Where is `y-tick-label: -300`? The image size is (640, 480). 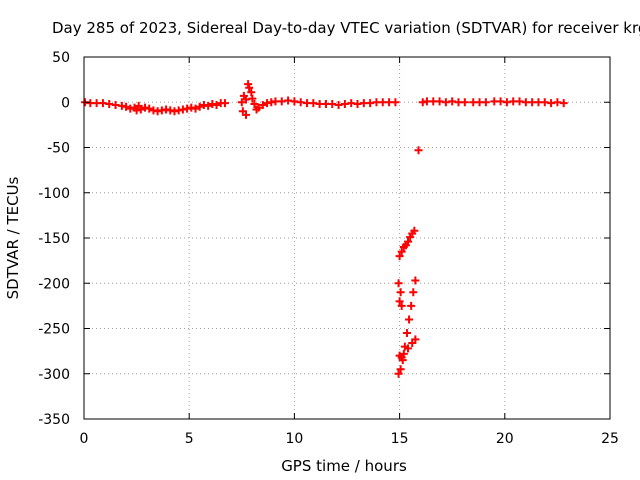
y-tick-label: -300 is located at coordinates (54, 375).